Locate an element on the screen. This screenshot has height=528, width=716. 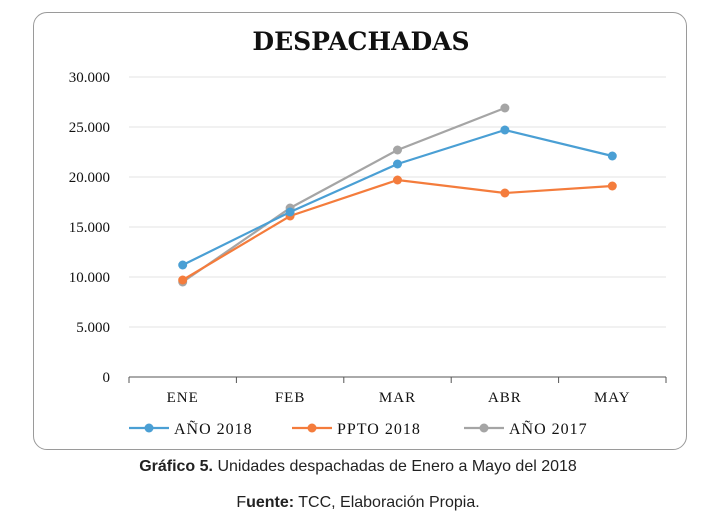
caption-label: Gráfico 5. is located at coordinates (176, 466).